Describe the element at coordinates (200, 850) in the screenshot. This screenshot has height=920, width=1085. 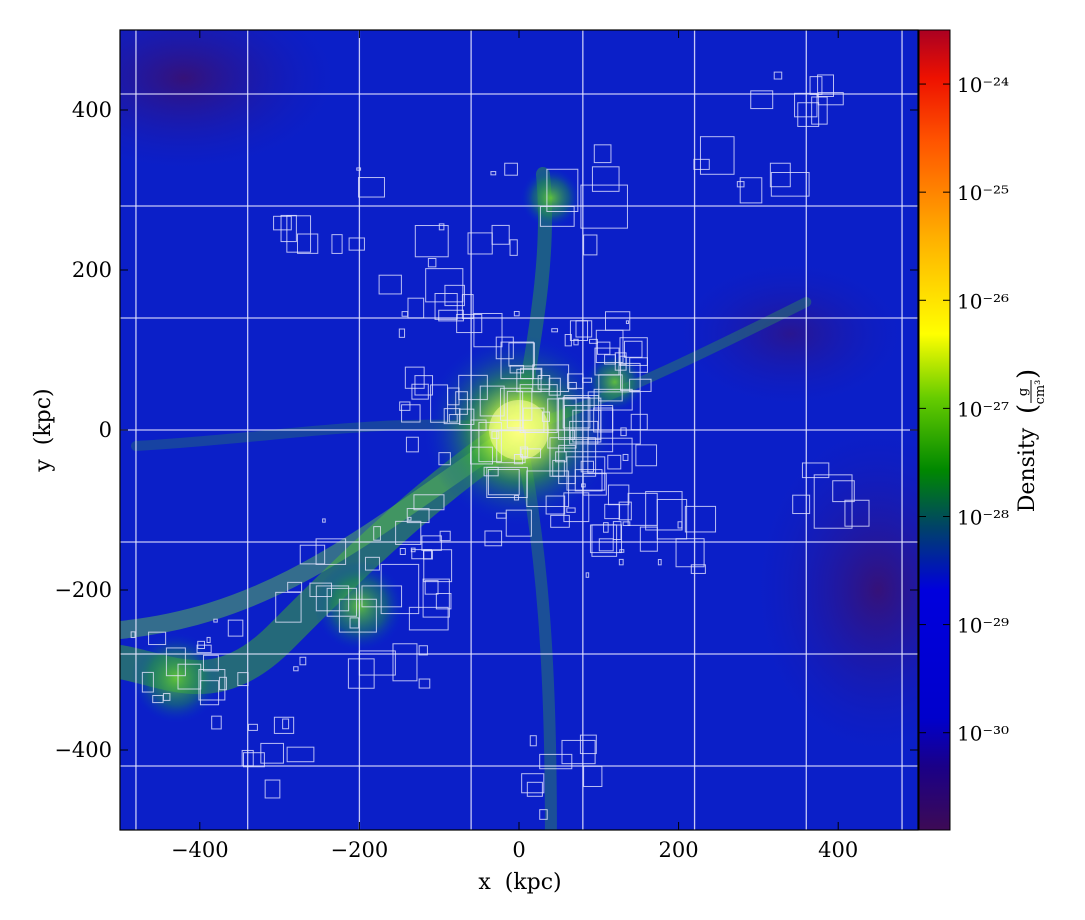
I see `x-tick-label: −400` at that location.